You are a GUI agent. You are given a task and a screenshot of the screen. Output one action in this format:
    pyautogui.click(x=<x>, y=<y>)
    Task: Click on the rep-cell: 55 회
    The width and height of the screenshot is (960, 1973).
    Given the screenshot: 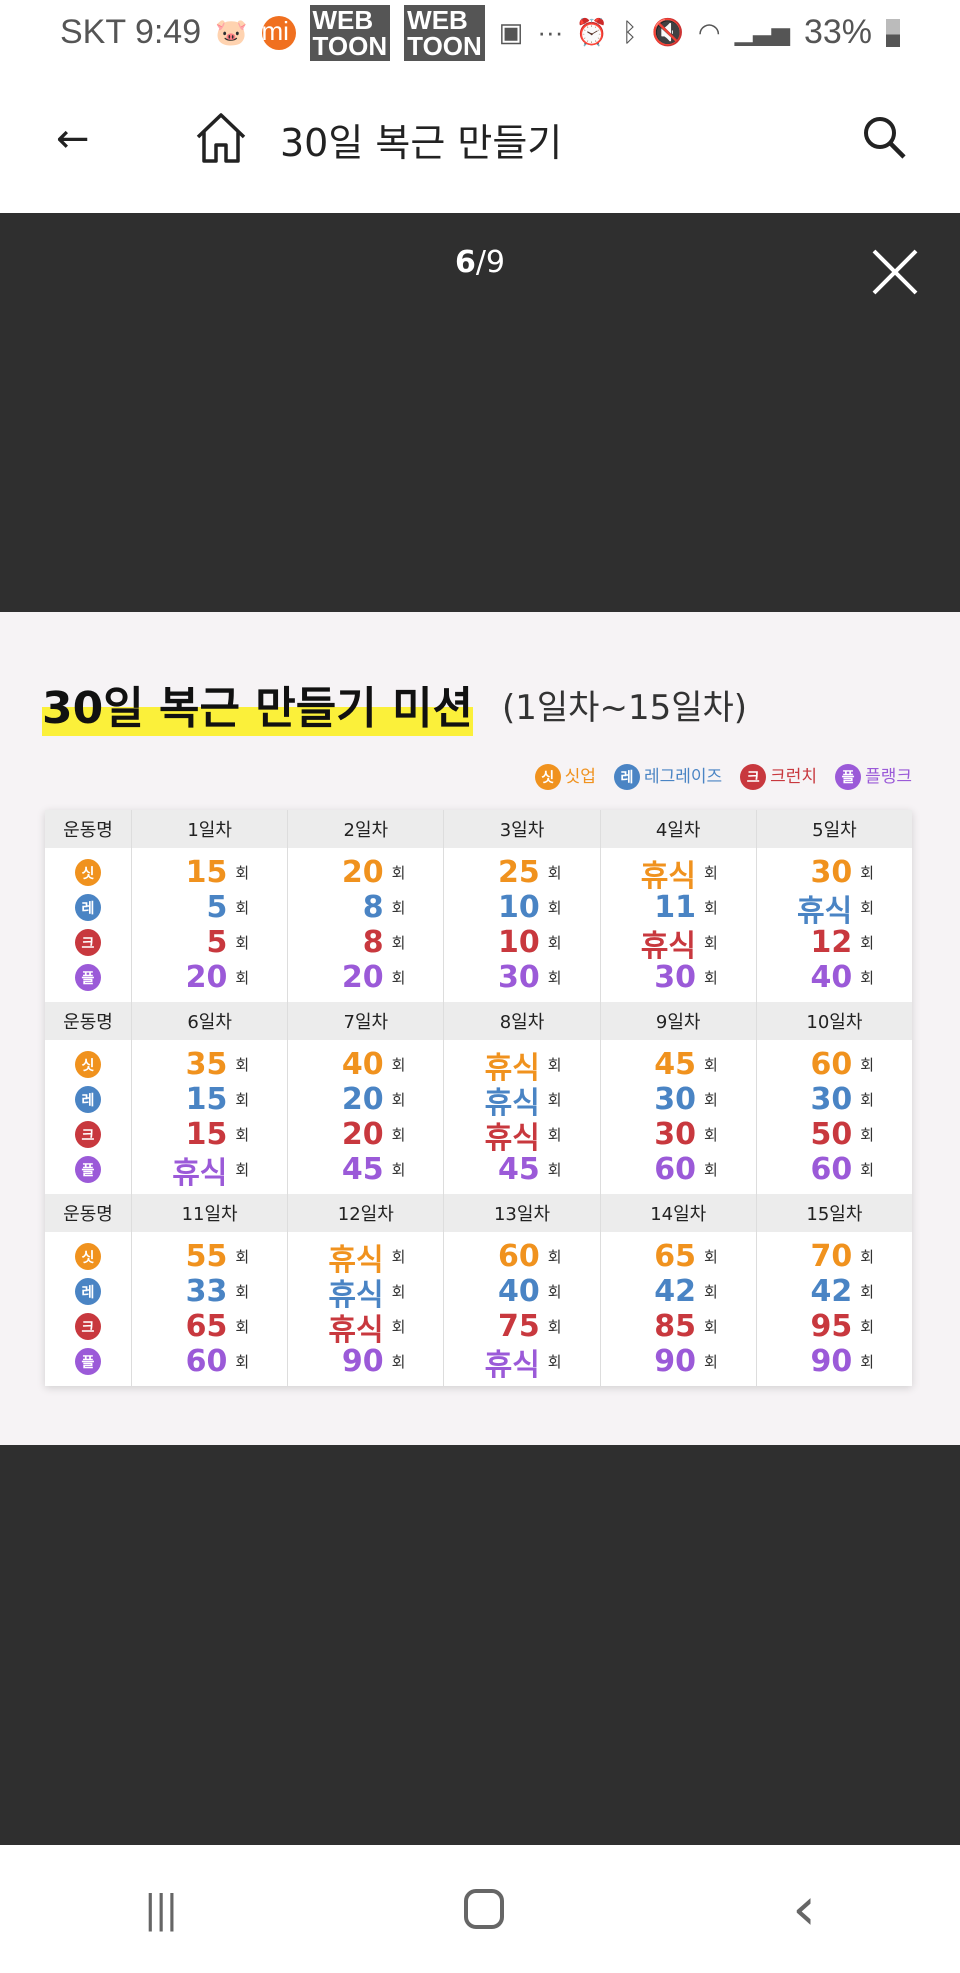 What is the action you would take?
    pyautogui.click(x=209, y=1256)
    